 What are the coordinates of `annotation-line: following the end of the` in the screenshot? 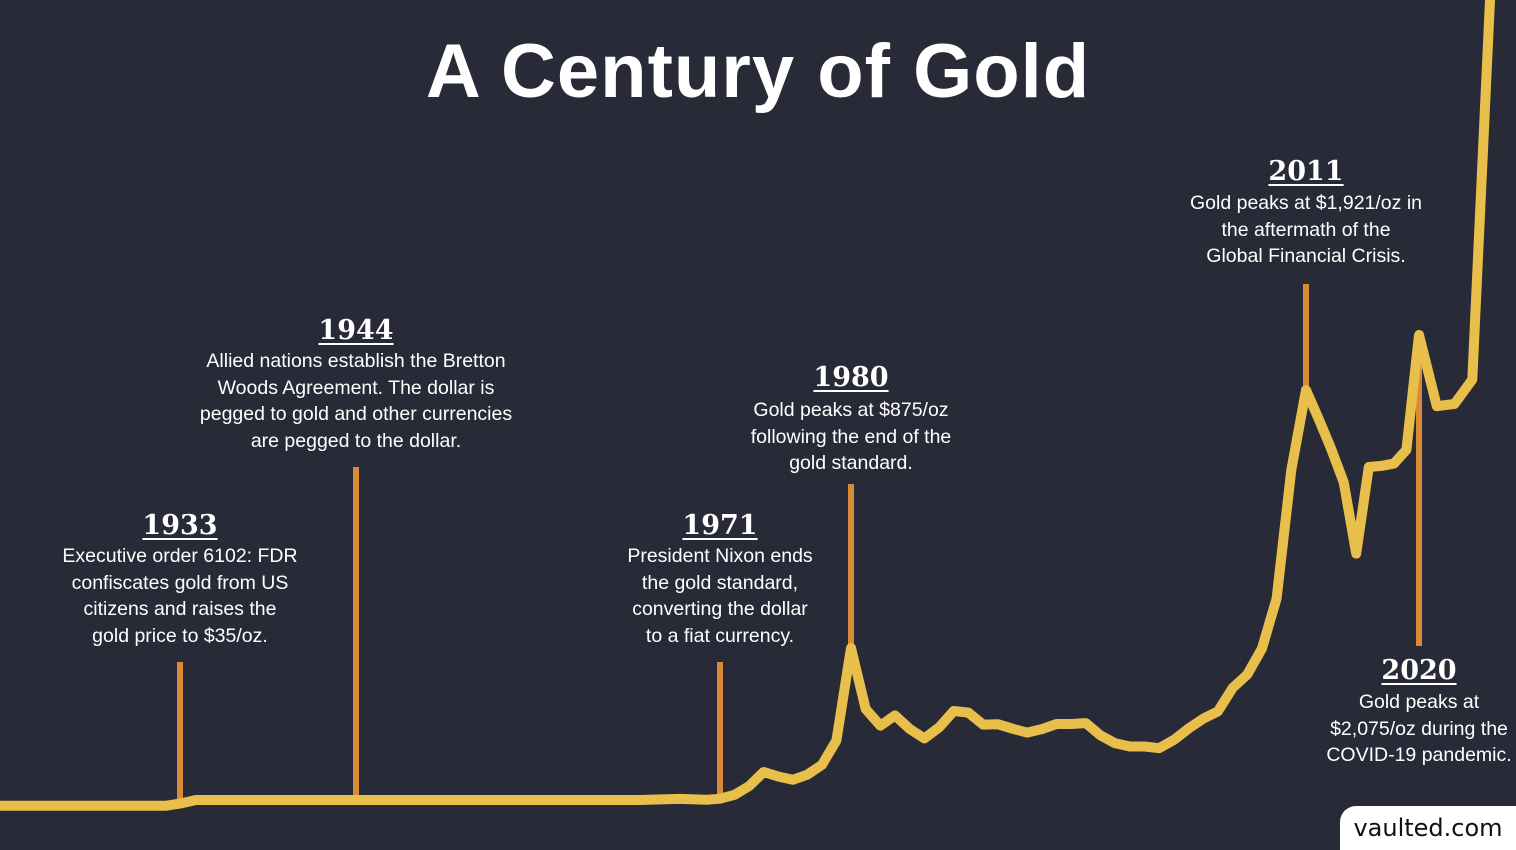 It's located at (851, 436).